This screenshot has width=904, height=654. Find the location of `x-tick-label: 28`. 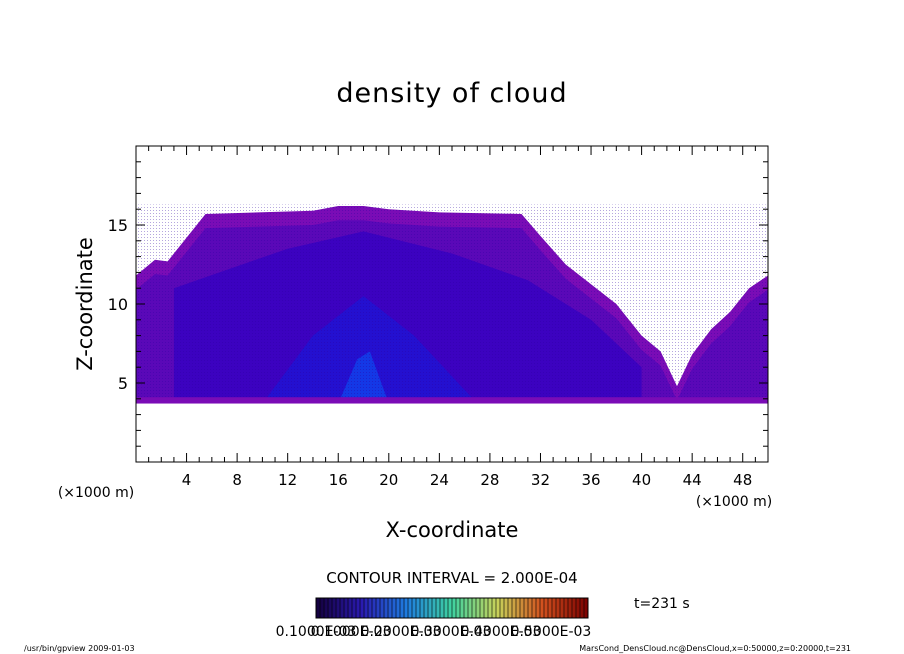

x-tick-label: 28 is located at coordinates (489, 480).